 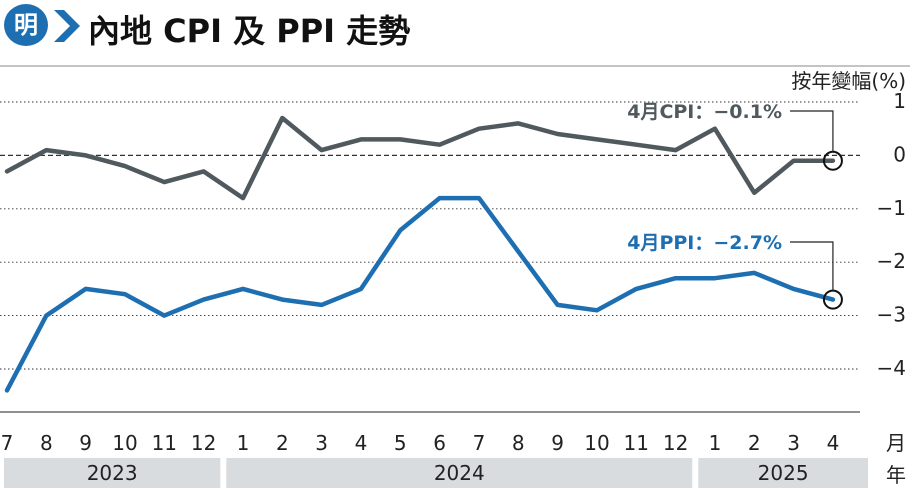 What do you see at coordinates (891, 315) in the screenshot?
I see `y-tick-label: −3` at bounding box center [891, 315].